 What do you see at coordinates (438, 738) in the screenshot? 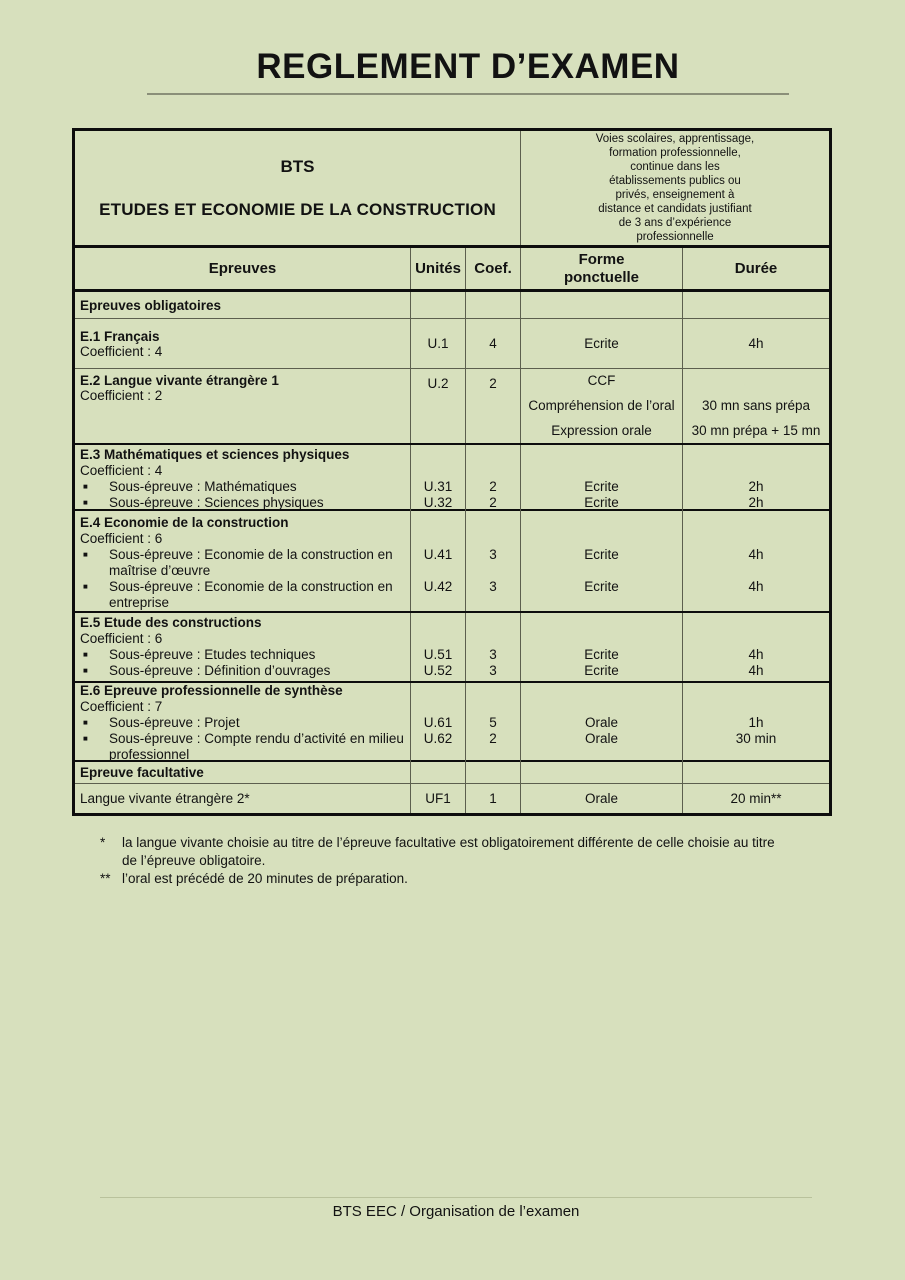
I see `e6-sub2-unite: U.62` at bounding box center [438, 738].